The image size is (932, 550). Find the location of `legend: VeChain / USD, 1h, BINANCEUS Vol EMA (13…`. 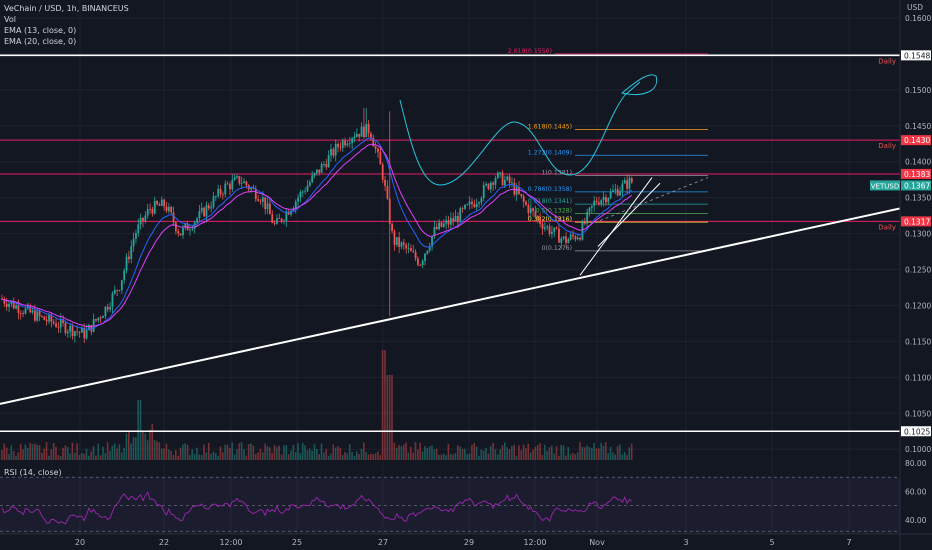

legend: VeChain / USD, 1h, BINANCEUS Vol EMA (13… is located at coordinates (66, 25).